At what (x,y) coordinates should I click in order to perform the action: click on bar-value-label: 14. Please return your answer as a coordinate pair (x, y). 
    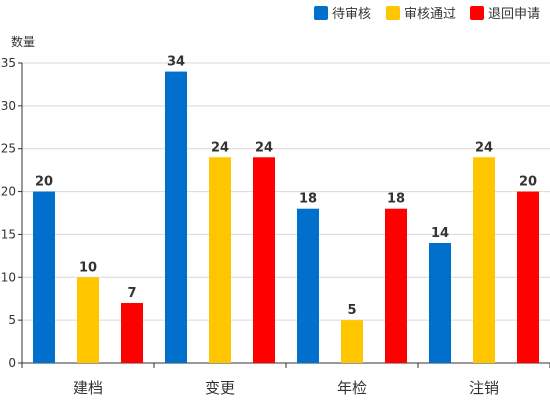
    Looking at the image, I should click on (440, 233).